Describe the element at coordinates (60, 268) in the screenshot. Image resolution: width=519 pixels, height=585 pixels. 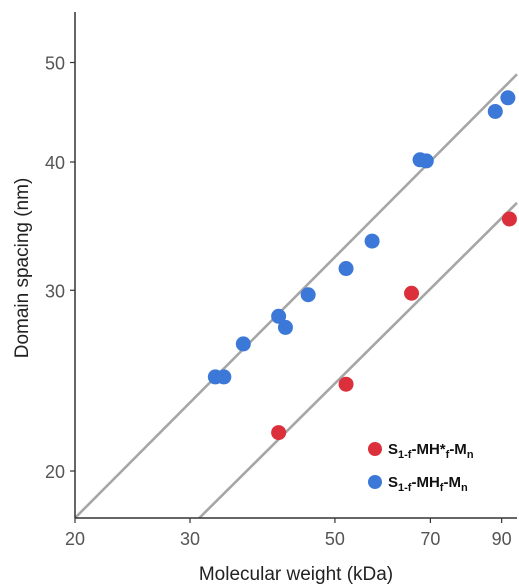
I see `y-axis-ticks: 20 30 40 50` at that location.